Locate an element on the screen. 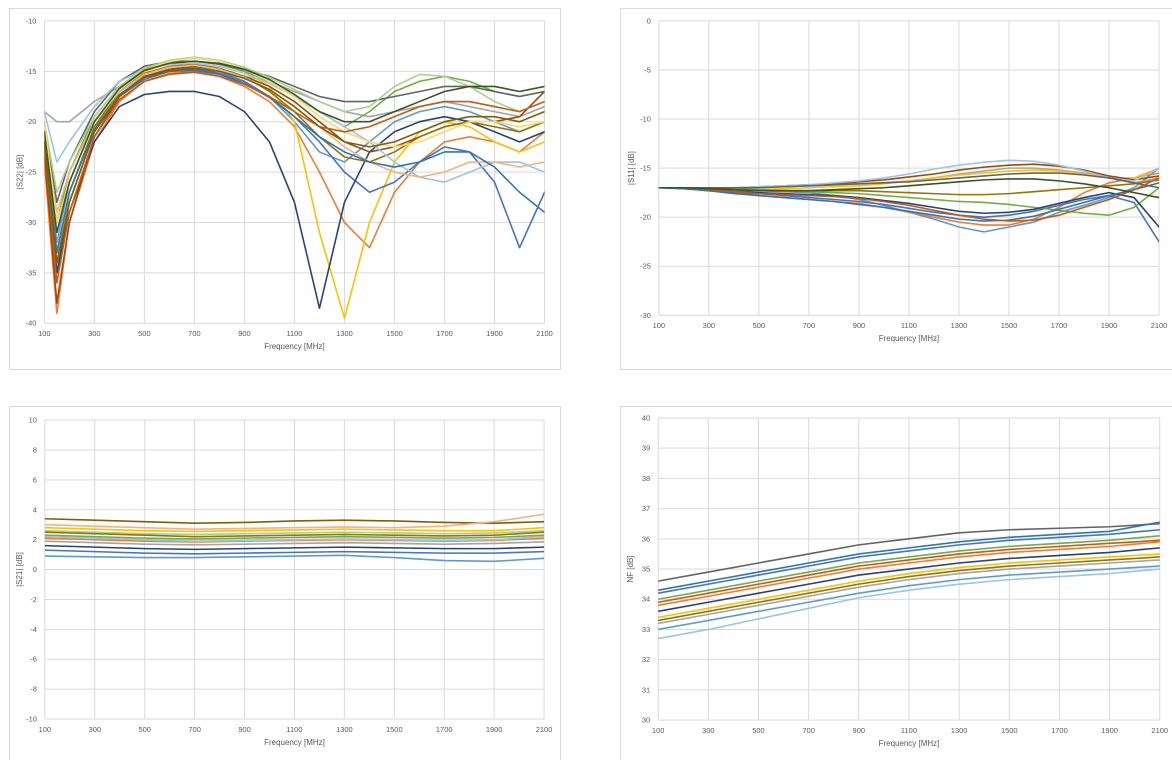  y-tick-label: 10 is located at coordinates (33, 420).